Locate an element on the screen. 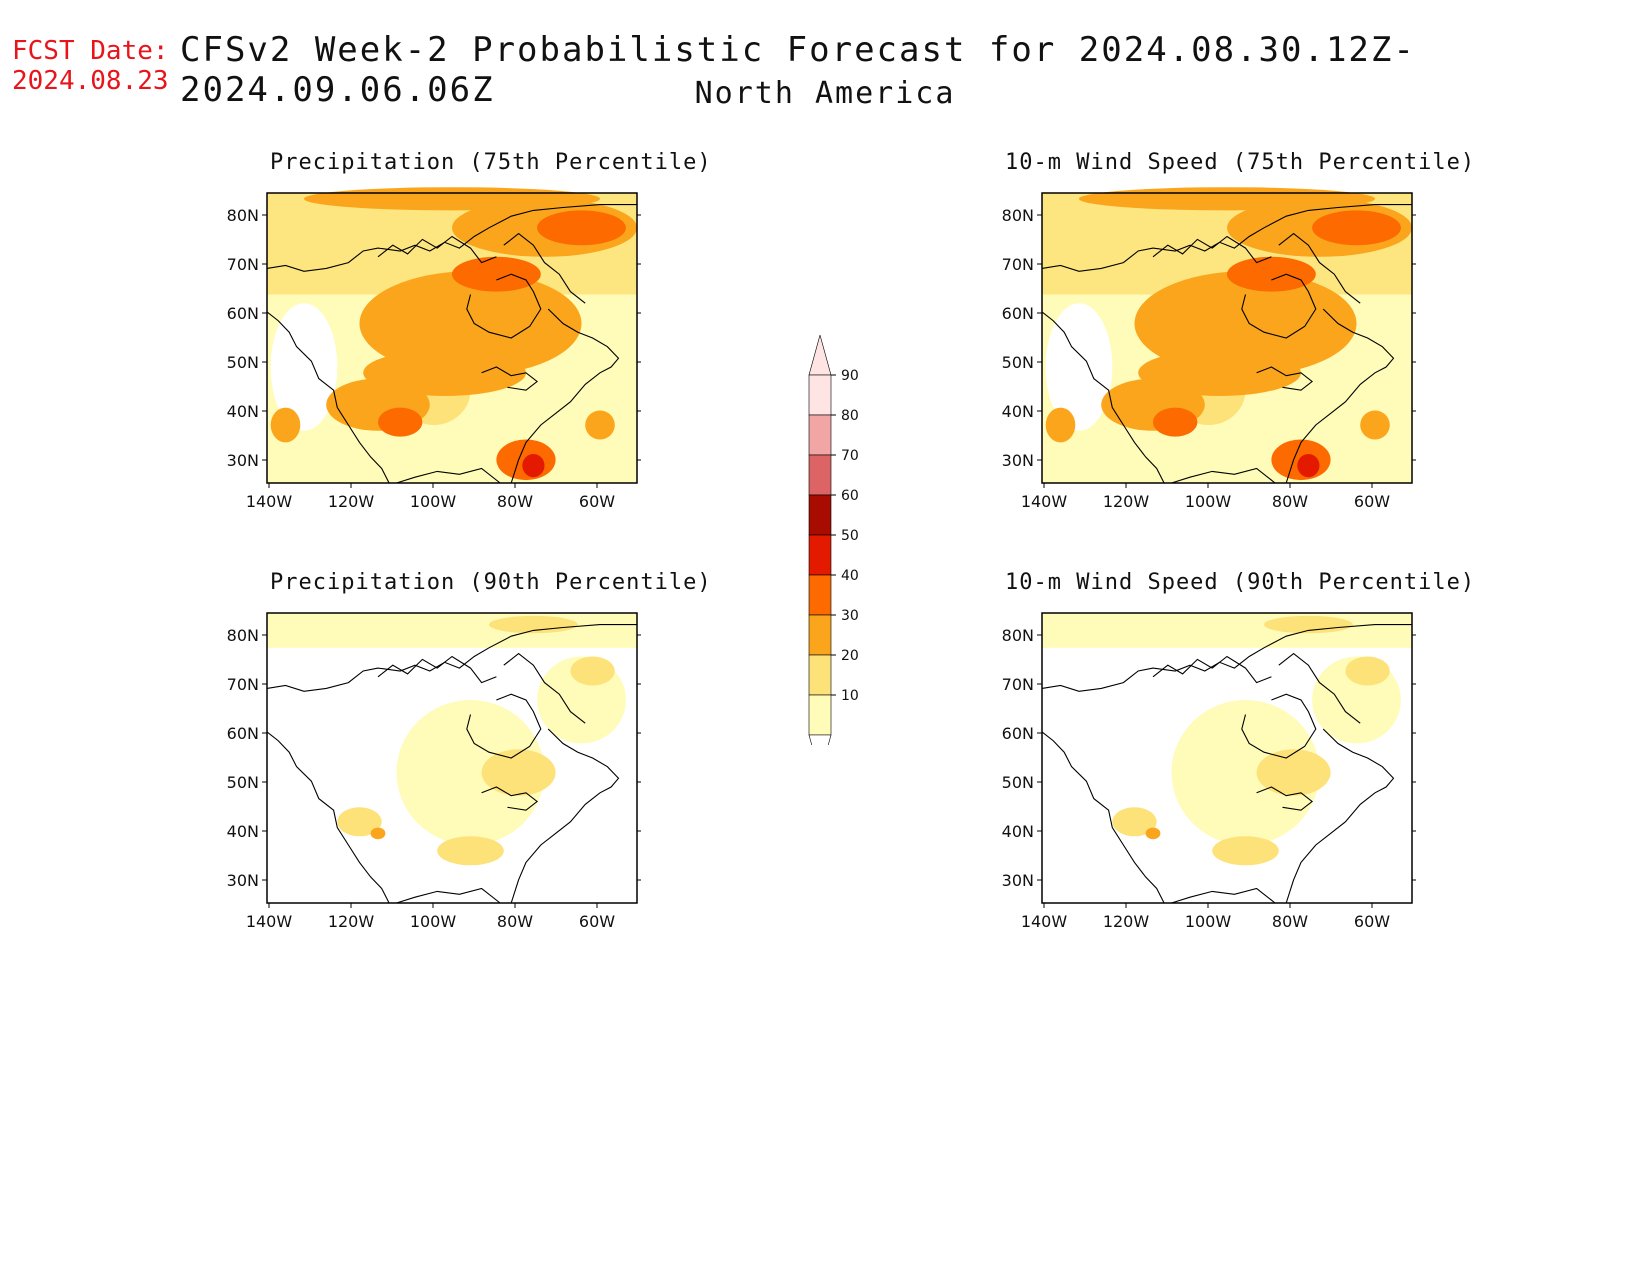 The height and width of the screenshot is (1275, 1650). forecast-date-block: FCST Date: 2024.08.23 is located at coordinates (90, 66).